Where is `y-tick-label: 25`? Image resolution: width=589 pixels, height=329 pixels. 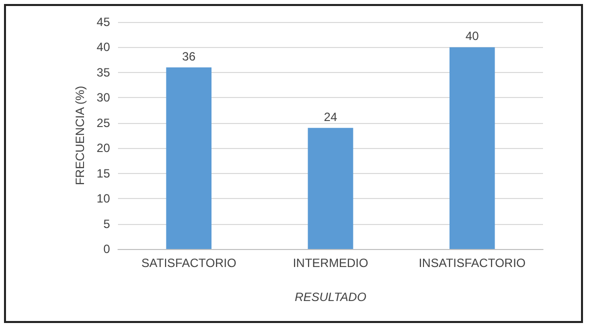
y-tick-label: 25 is located at coordinates (103, 123).